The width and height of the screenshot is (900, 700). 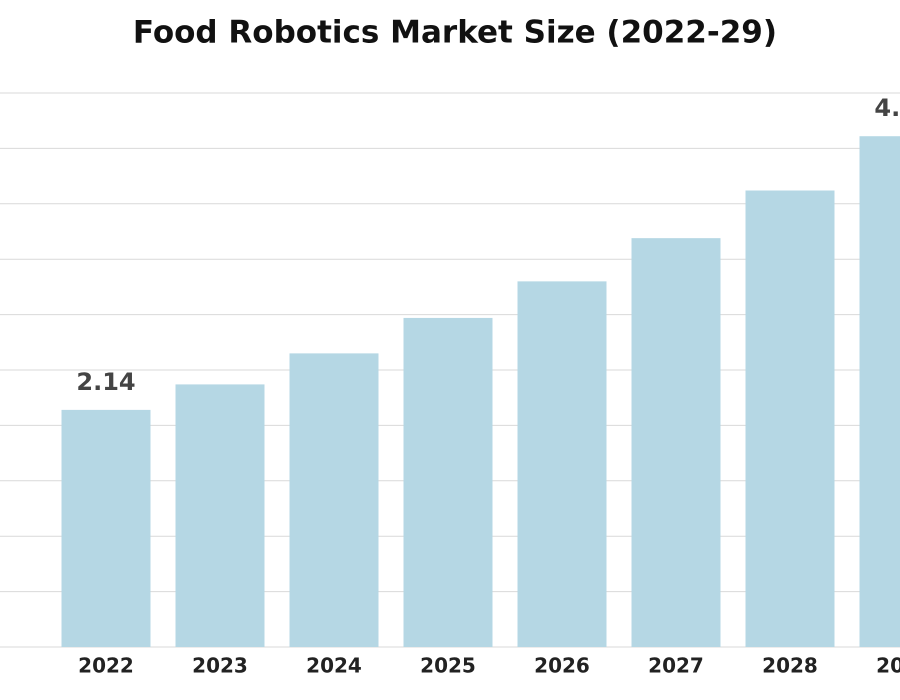 I want to click on x-tick-label: 2023, so click(x=220, y=666).